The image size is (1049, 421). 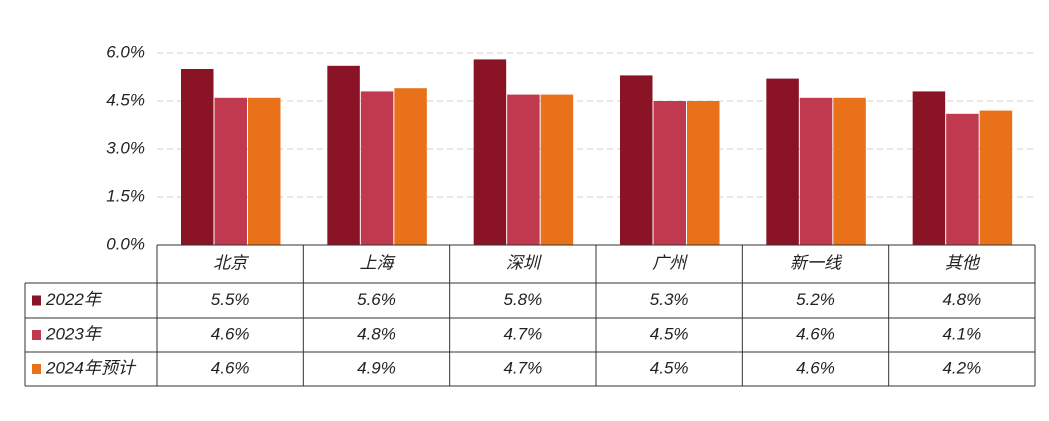 I want to click on table-value: 4.2%, so click(x=961, y=367).